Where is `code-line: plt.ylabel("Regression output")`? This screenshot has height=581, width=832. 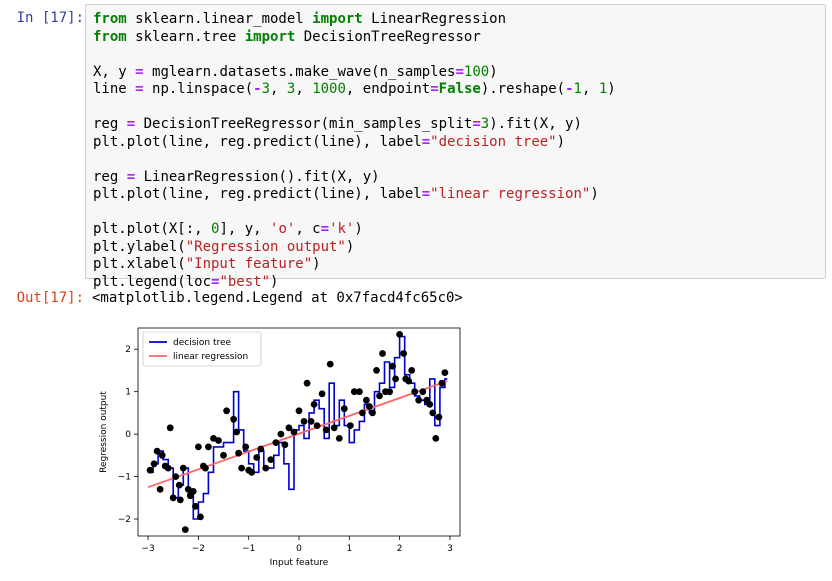 code-line: plt.ylabel("Regression output") is located at coordinates (354, 248).